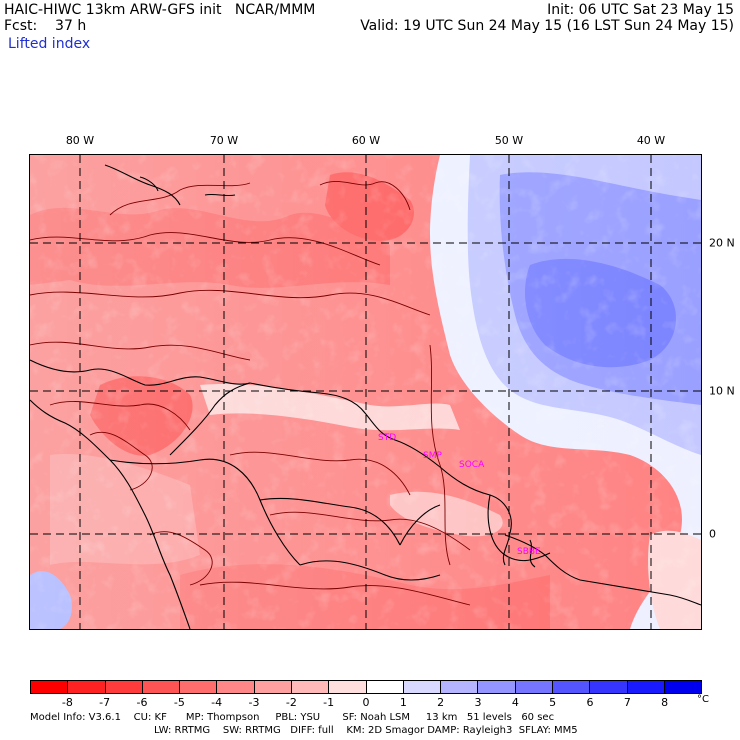 The height and width of the screenshot is (740, 740). What do you see at coordinates (627, 702) in the screenshot?
I see `colorbar-tick-label: 7` at bounding box center [627, 702].